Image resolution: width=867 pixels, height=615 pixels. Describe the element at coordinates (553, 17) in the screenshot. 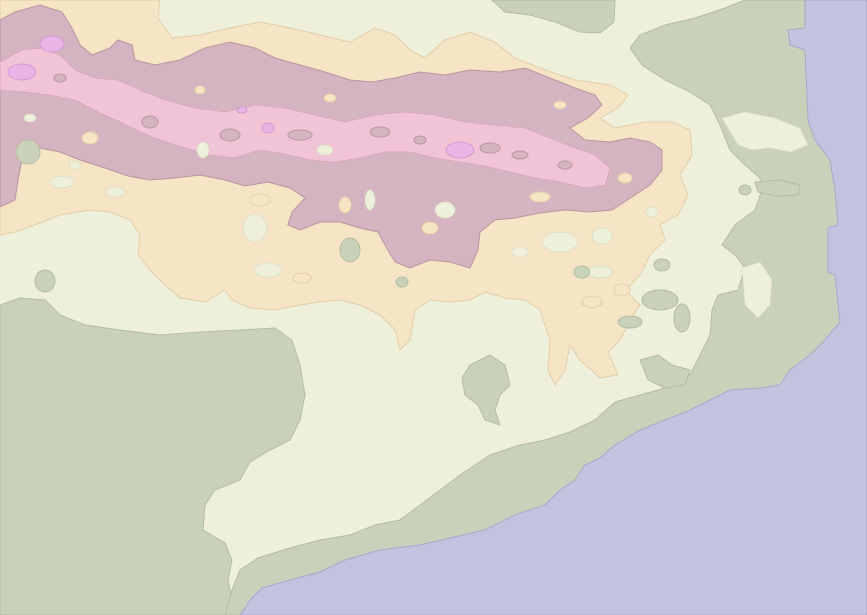

I see `lowland-north-valley` at that location.